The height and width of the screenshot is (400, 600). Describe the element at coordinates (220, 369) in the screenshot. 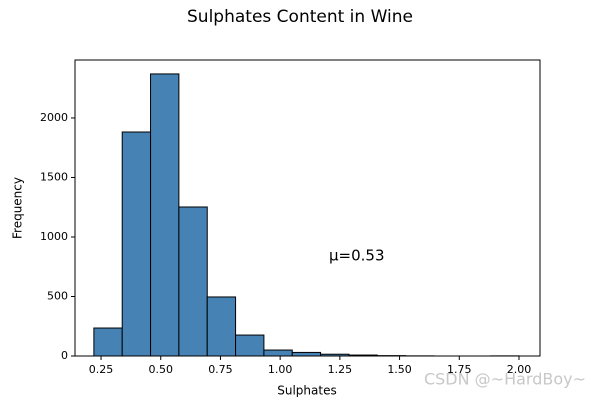

I see `x-tick-label: 0.75` at that location.